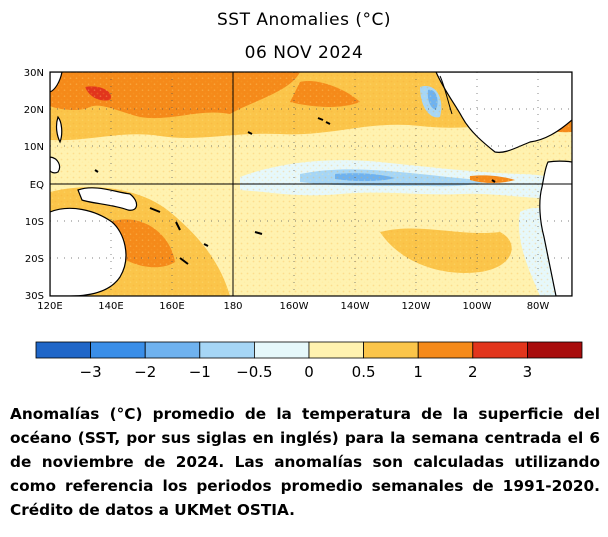 This screenshot has width=608, height=537. What do you see at coordinates (538, 306) in the screenshot?
I see `lon-label: 80W` at bounding box center [538, 306].